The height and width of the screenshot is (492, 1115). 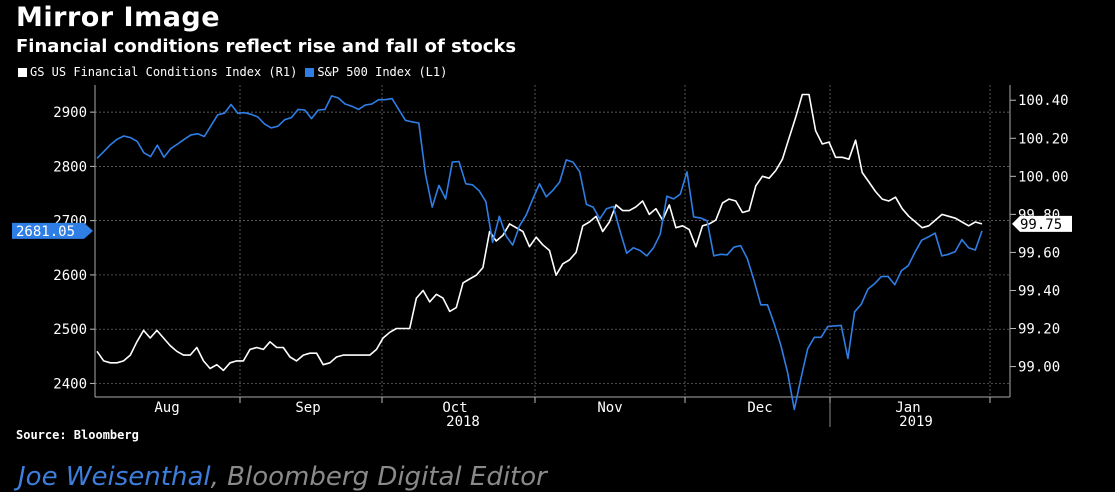 I want to click on byline-author: Joe Weisenthal, so click(x=114, y=477).